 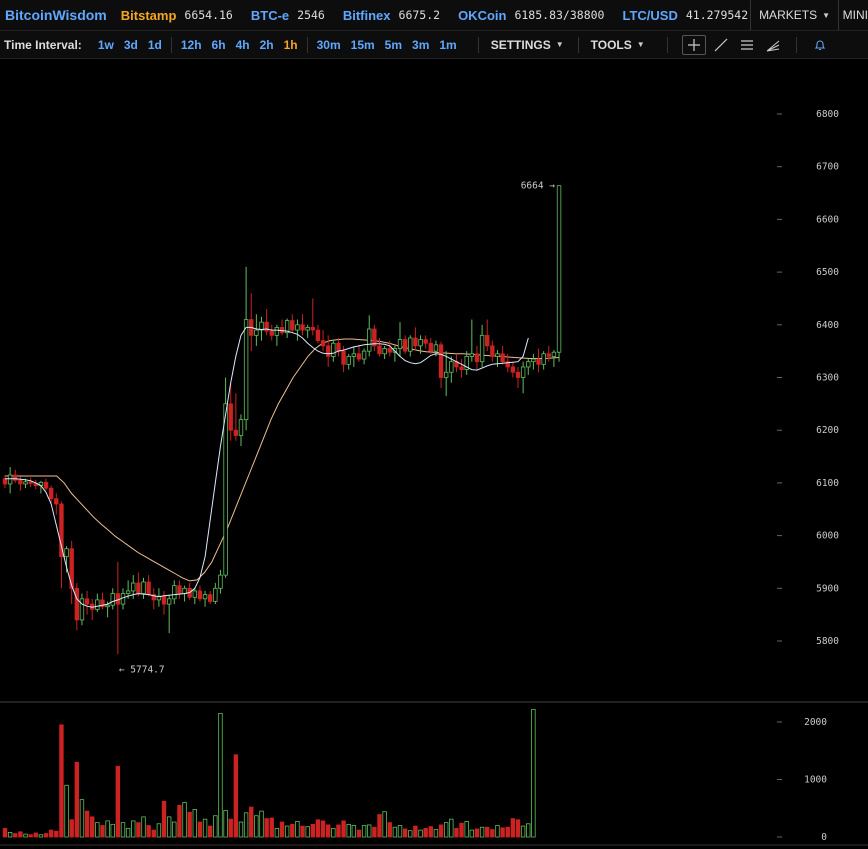 What do you see at coordinates (538, 186) in the screenshot?
I see `high-annotation: 6664 →` at bounding box center [538, 186].